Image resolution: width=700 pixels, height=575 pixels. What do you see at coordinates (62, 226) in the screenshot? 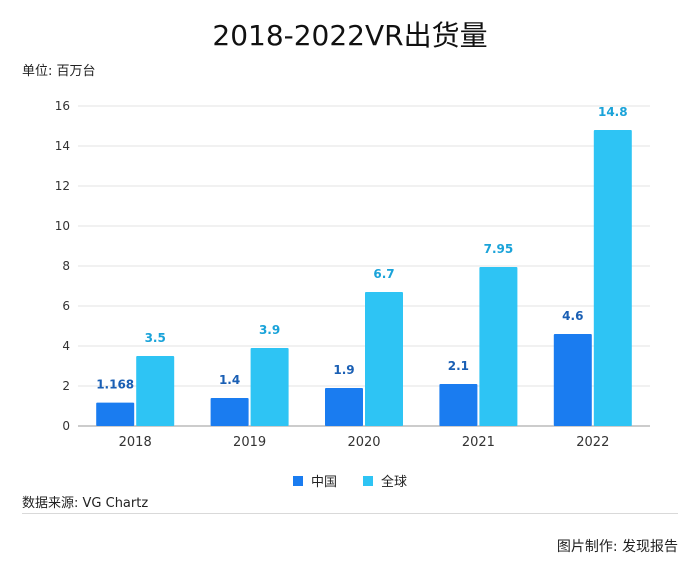
I see `y-tick-label: 10` at bounding box center [62, 226].